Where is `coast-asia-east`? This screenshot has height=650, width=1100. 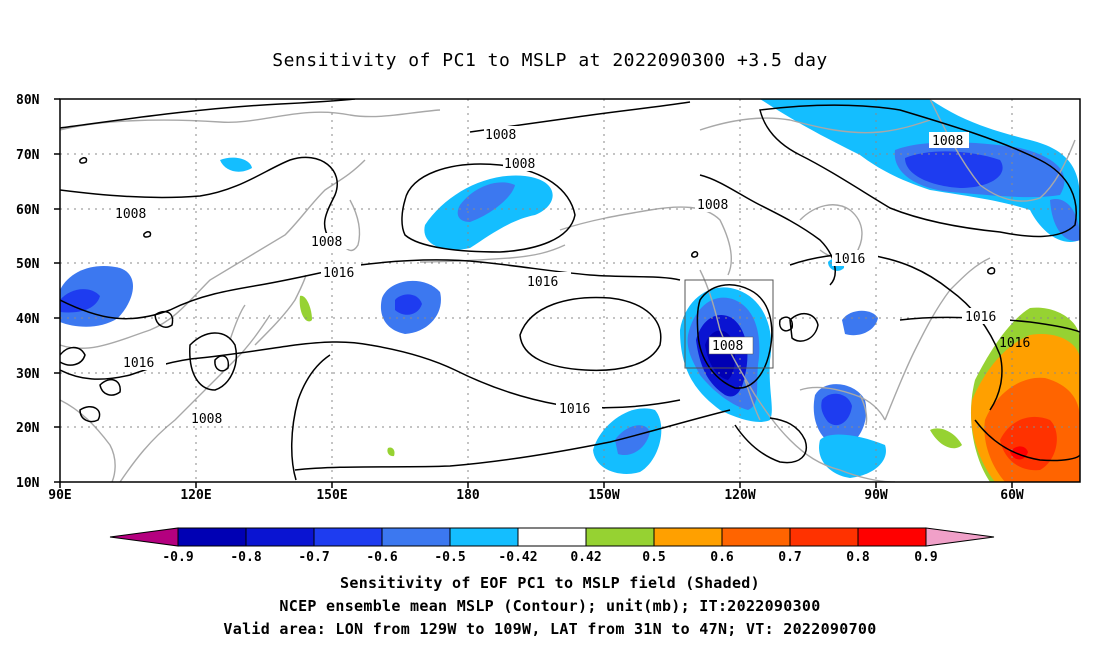
coast-asia-east is located at coordinates (213, 254).